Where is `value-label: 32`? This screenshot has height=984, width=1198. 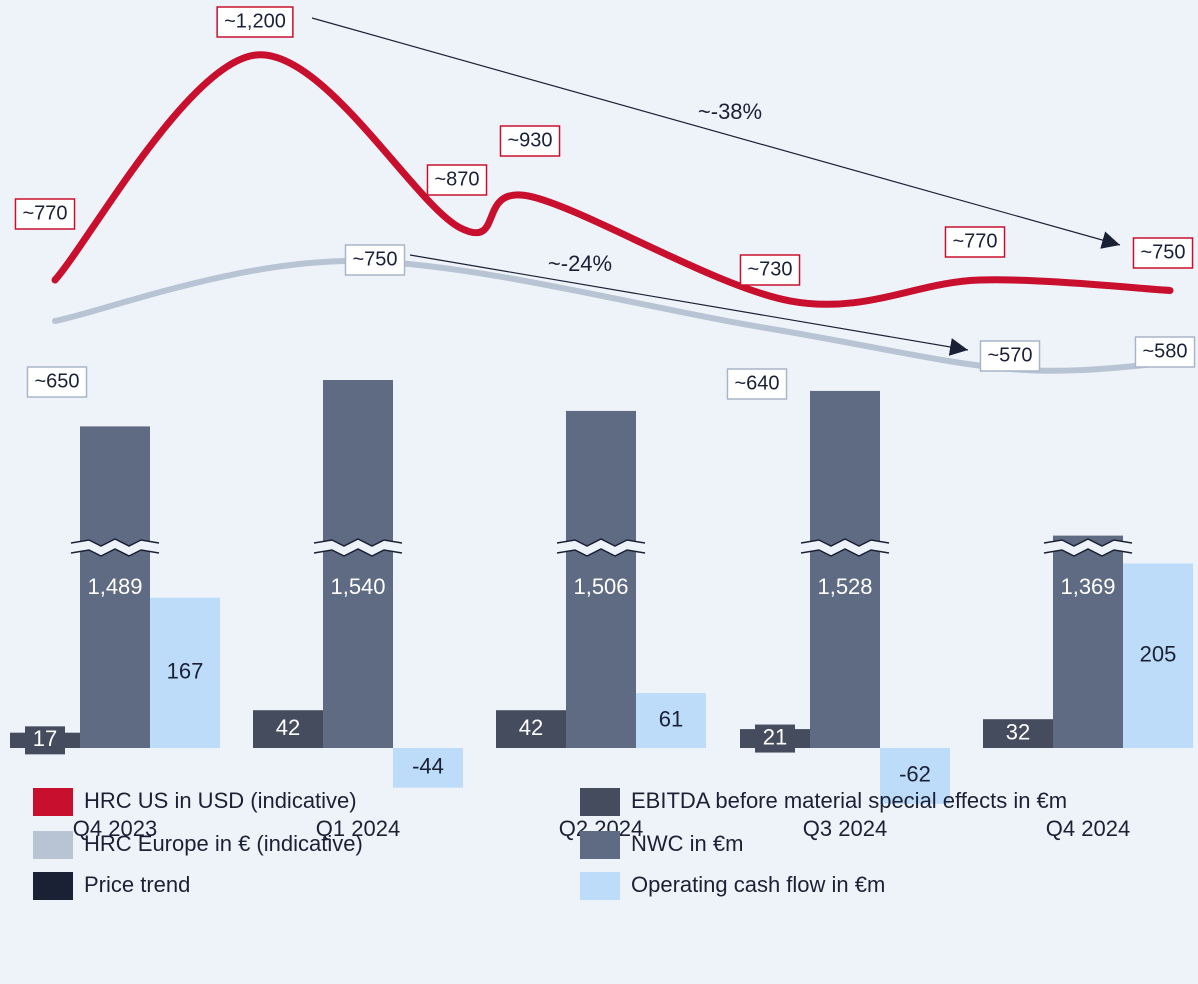 value-label: 32 is located at coordinates (1018, 731).